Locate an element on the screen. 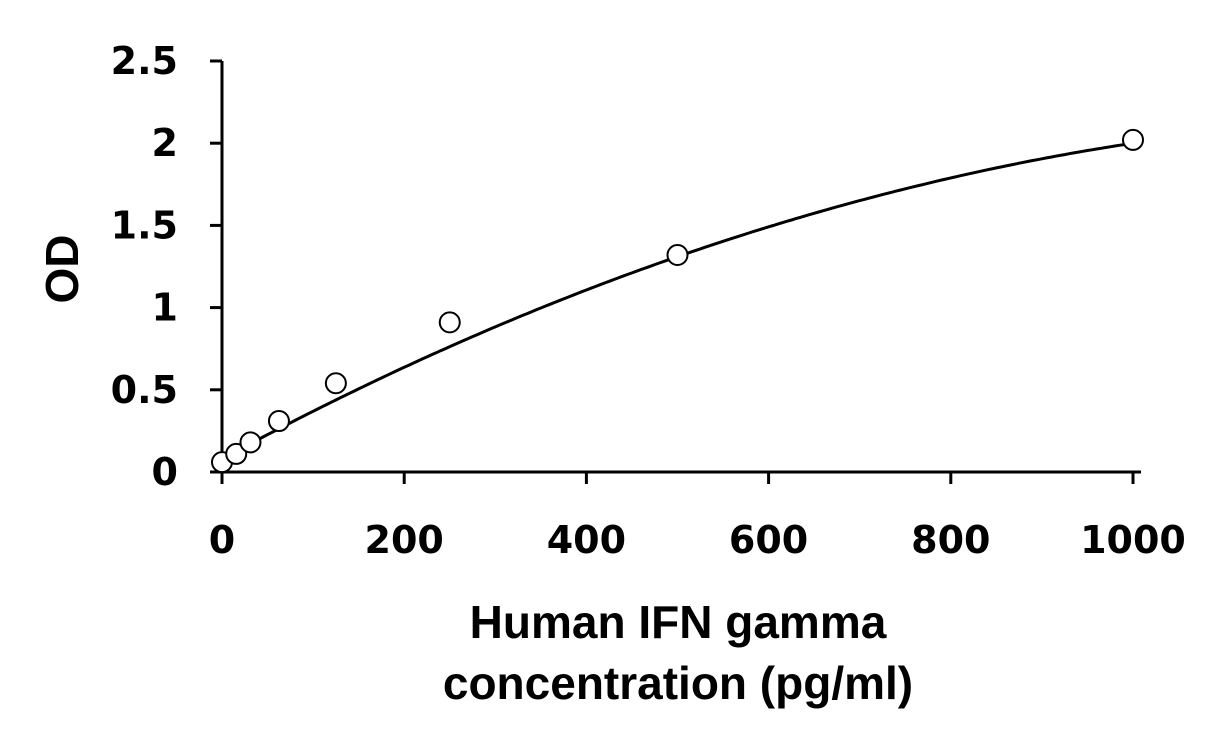  x-tick-label: 0 is located at coordinates (222, 540).